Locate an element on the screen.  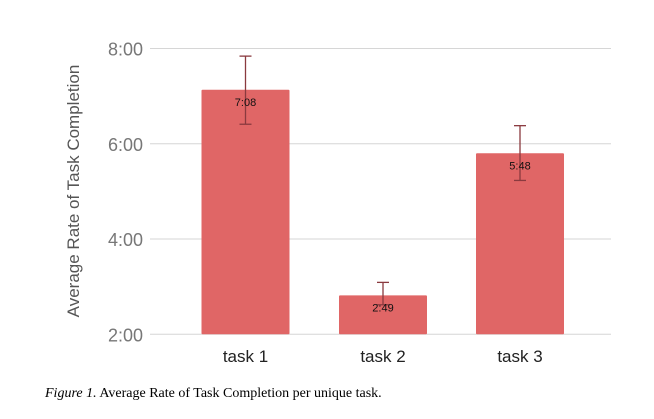
y-tick-label: 6:00 is located at coordinates (125, 145).